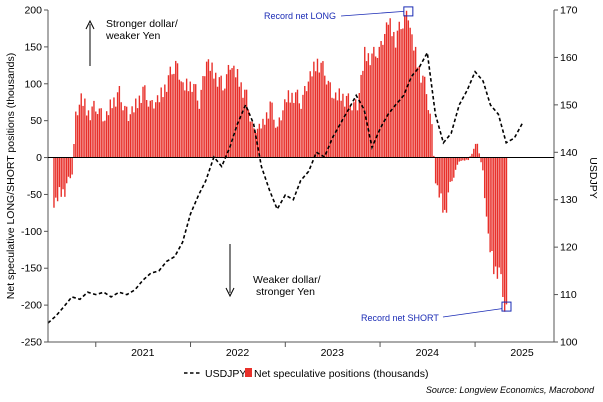 This screenshot has height=402, width=603. Describe the element at coordinates (522, 353) in the screenshot. I see `x-tick-label: 2025` at that location.